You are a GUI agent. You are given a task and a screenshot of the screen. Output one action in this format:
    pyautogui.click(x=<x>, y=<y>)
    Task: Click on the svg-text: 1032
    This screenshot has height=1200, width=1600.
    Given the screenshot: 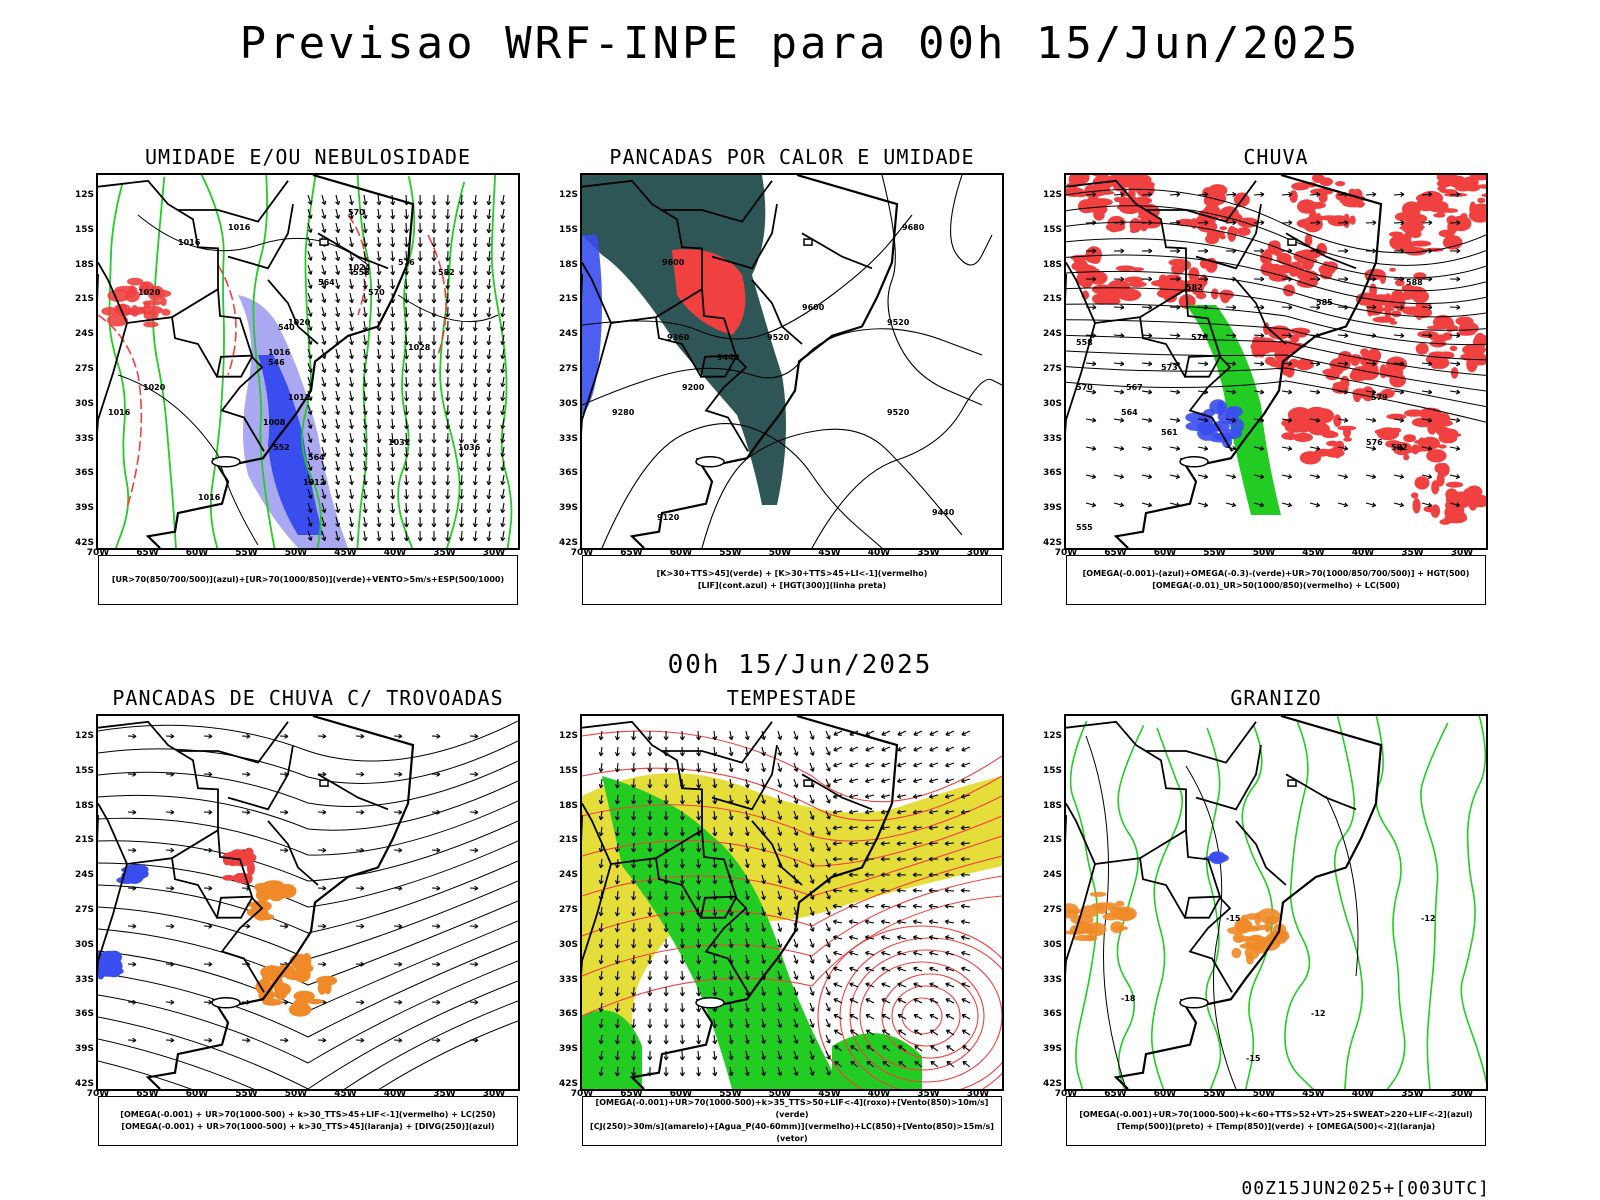 What is the action you would take?
    pyautogui.click(x=399, y=442)
    